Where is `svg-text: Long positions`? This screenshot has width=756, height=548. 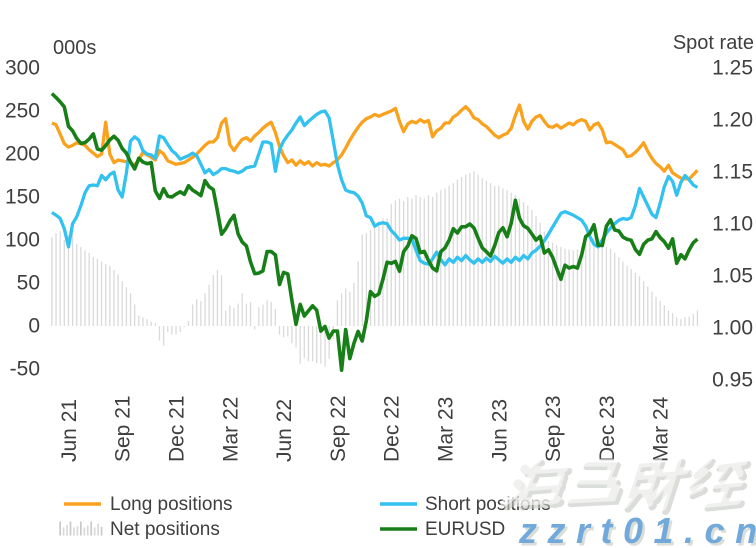
svg-text: Long positions is located at coordinates (171, 504).